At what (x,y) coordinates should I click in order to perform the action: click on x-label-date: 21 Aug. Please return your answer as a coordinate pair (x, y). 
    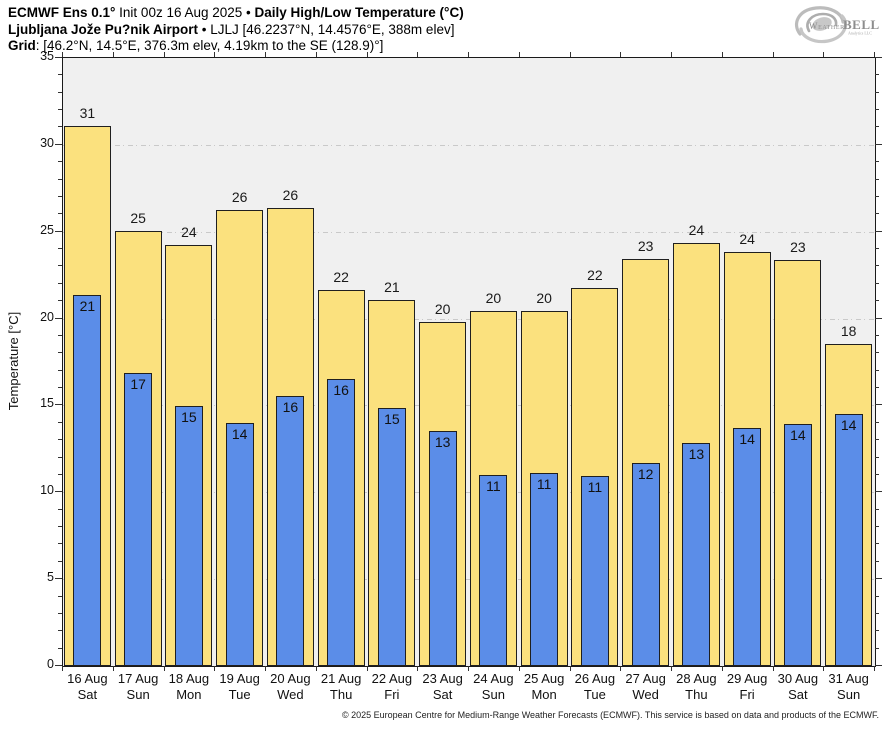
    Looking at the image, I should click on (341, 678).